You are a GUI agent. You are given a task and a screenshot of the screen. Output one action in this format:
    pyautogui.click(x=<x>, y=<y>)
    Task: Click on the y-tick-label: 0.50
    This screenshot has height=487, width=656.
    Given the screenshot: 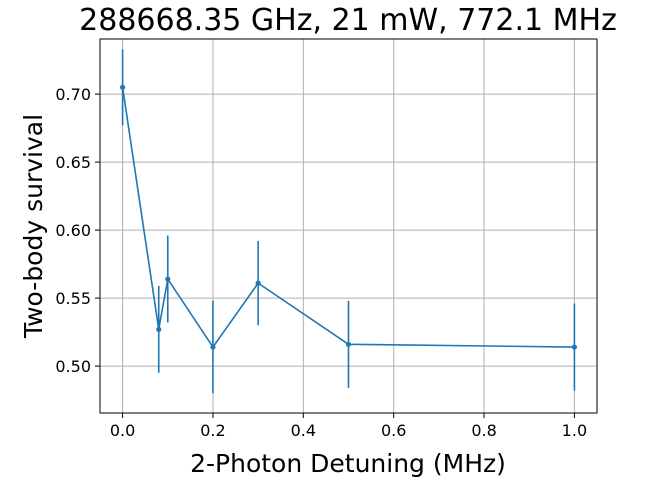 What is the action you would take?
    pyautogui.click(x=73, y=366)
    